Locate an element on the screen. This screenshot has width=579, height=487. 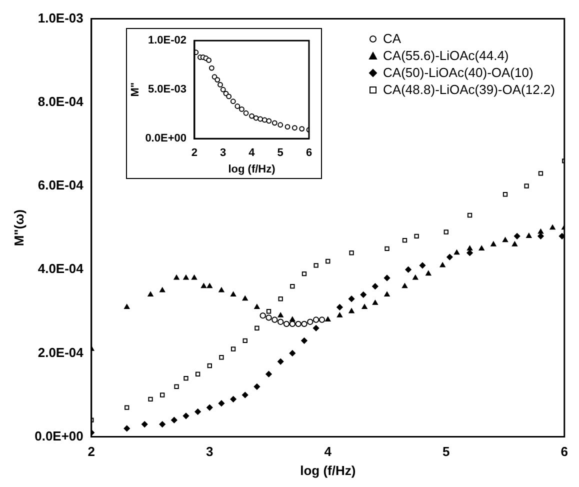
y-tick-label: 4.0E-04 is located at coordinates (61, 268).